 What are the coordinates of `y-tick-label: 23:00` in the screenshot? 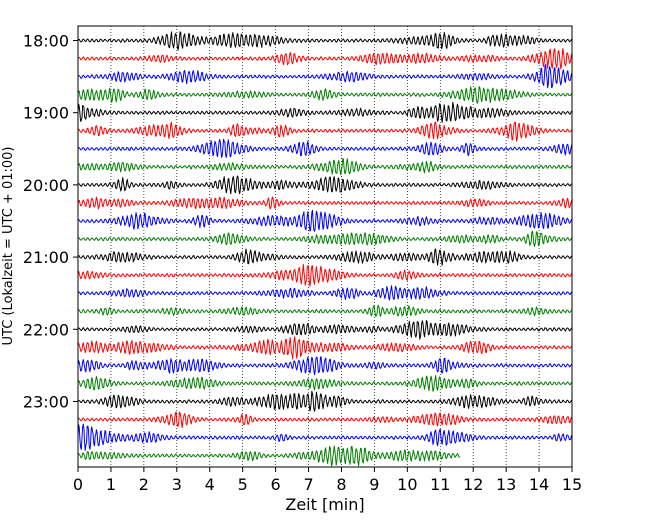 It's located at (46, 402).